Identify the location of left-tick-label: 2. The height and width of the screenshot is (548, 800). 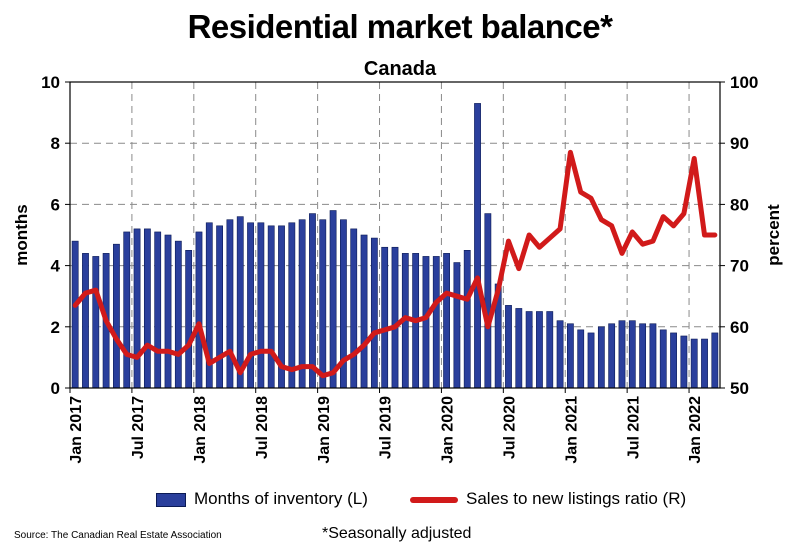
(55, 327).